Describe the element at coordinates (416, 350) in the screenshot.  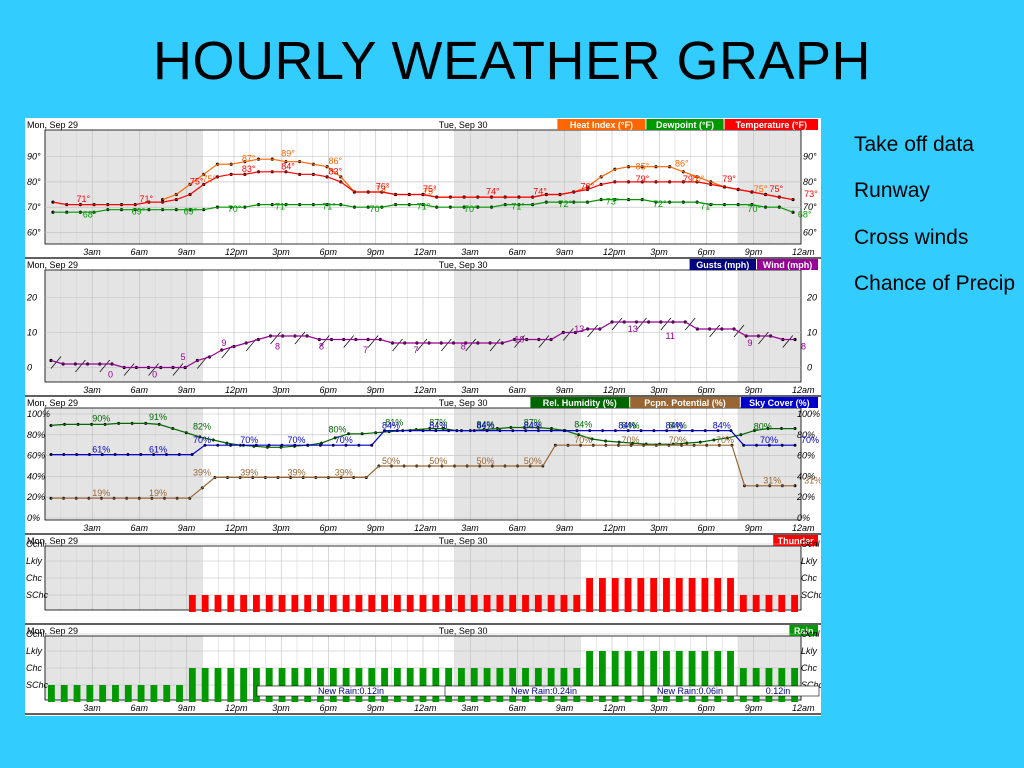
I see `wind-label: 7` at that location.